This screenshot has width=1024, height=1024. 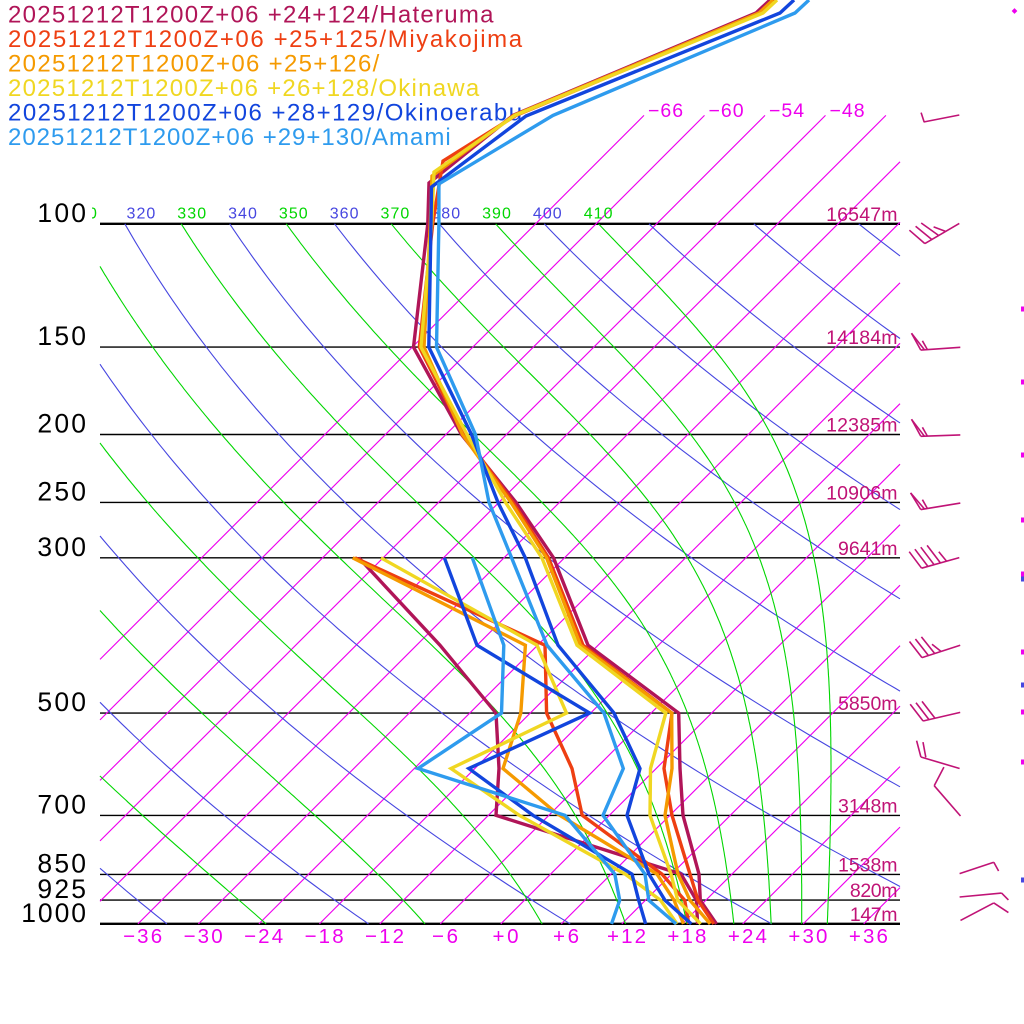 What do you see at coordinates (874, 915) in the screenshot?
I see `svg-text: 147m` at bounding box center [874, 915].